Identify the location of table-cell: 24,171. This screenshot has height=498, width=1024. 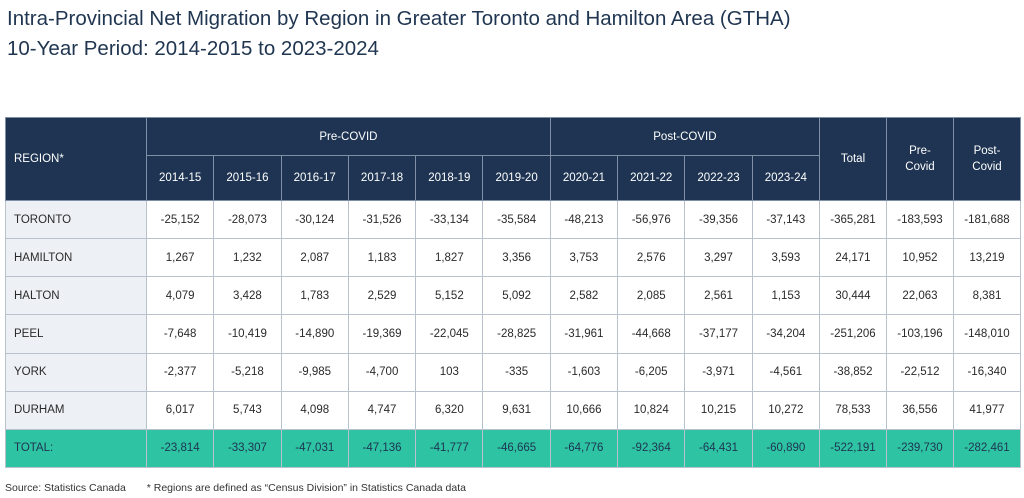
(852, 258).